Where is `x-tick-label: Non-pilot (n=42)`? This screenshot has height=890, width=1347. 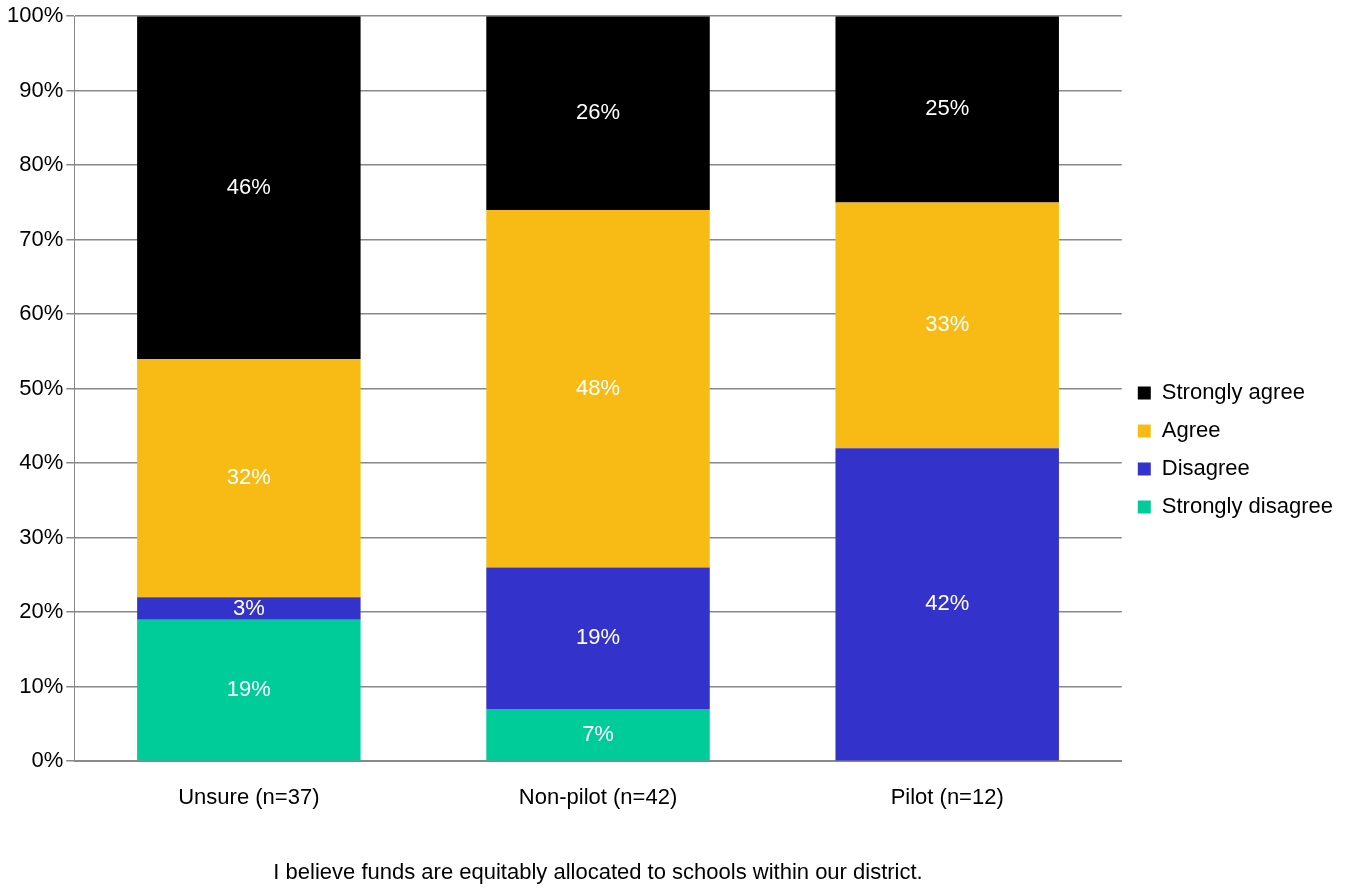
x-tick-label: Non-pilot (n=42) is located at coordinates (598, 797).